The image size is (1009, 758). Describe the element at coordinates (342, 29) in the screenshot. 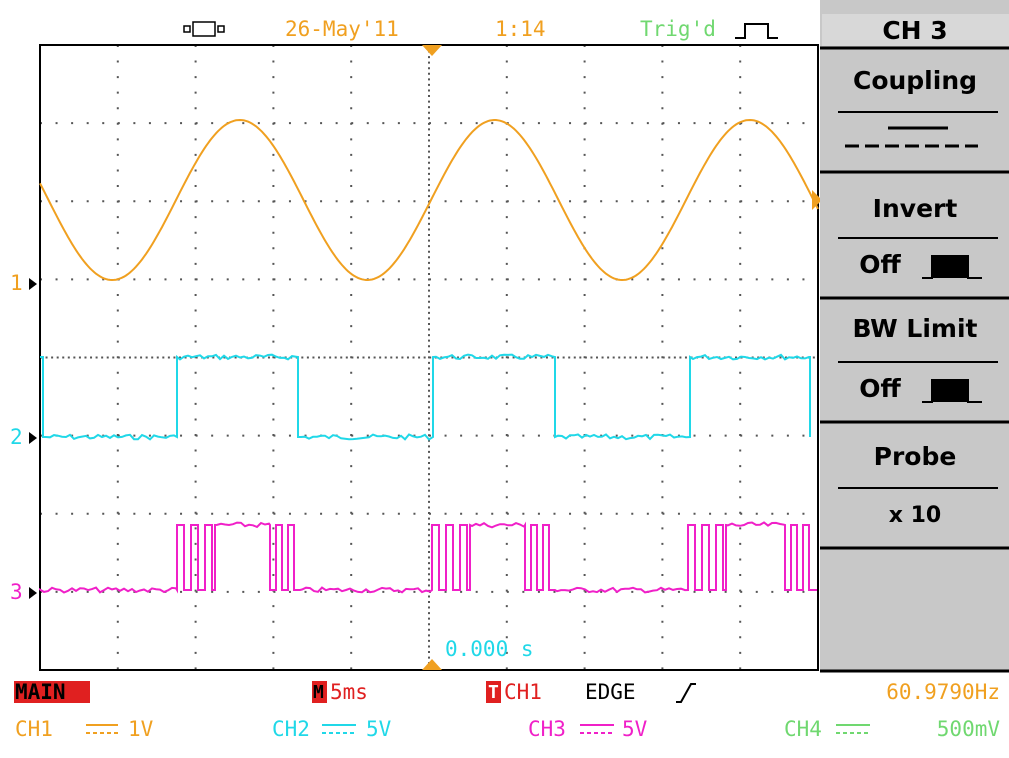

I see `date: 26-May'11` at that location.